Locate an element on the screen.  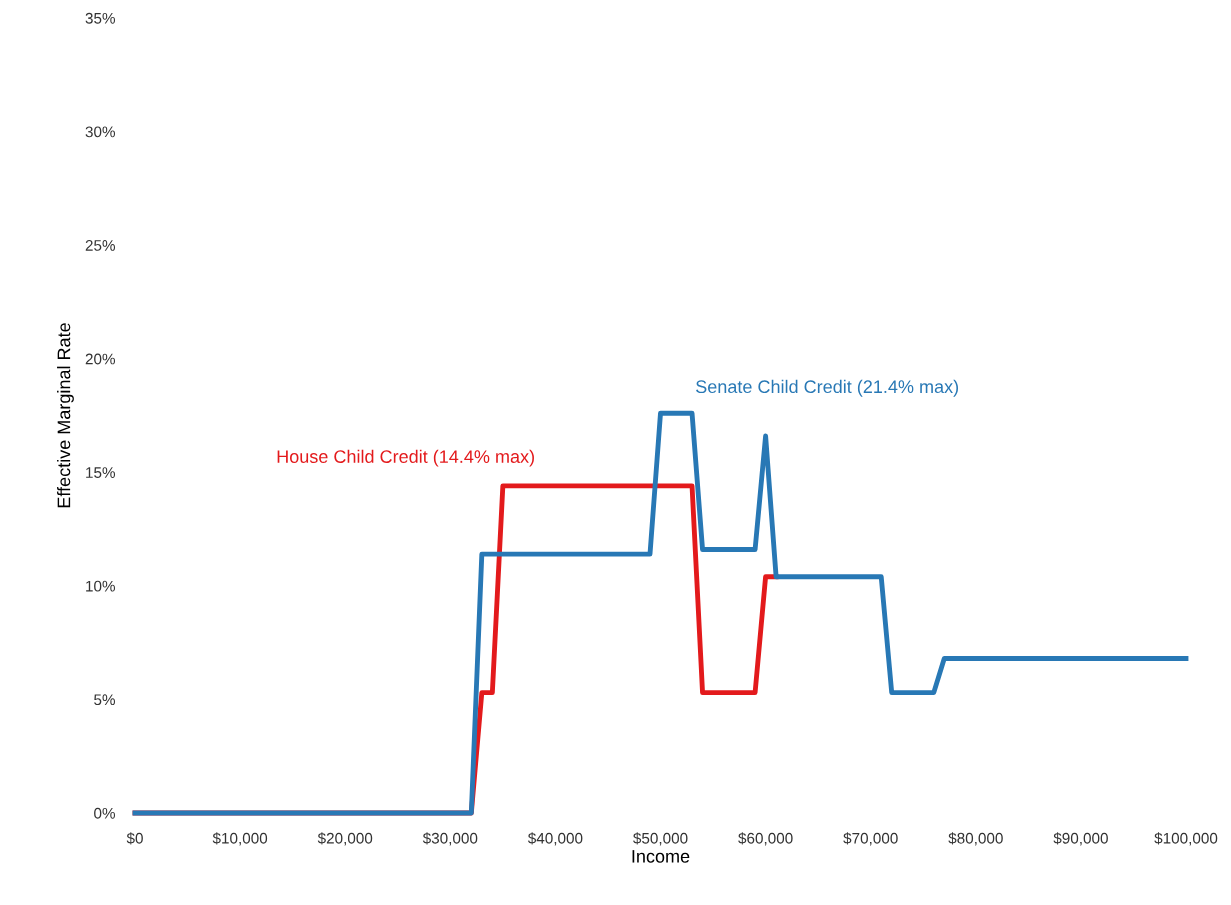
series-label: Senate Child Credit (21.4% max) is located at coordinates (827, 388).